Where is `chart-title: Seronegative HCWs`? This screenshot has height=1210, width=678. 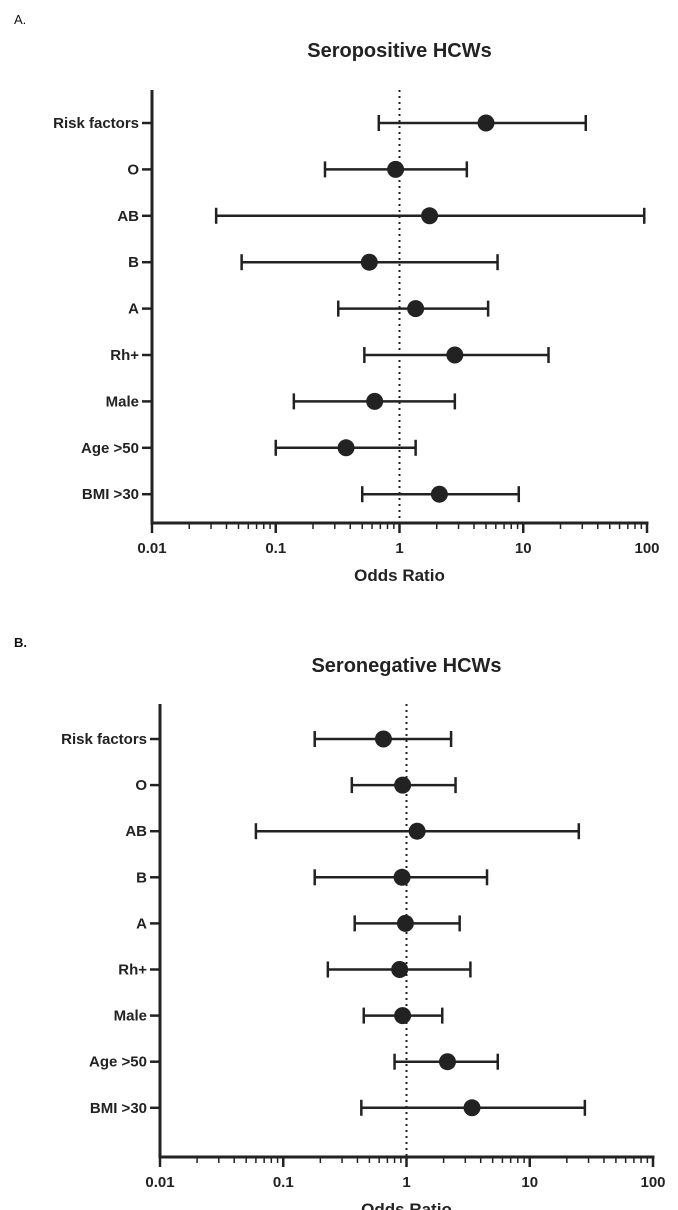
chart-title: Seronegative HCWs is located at coordinates (406, 666).